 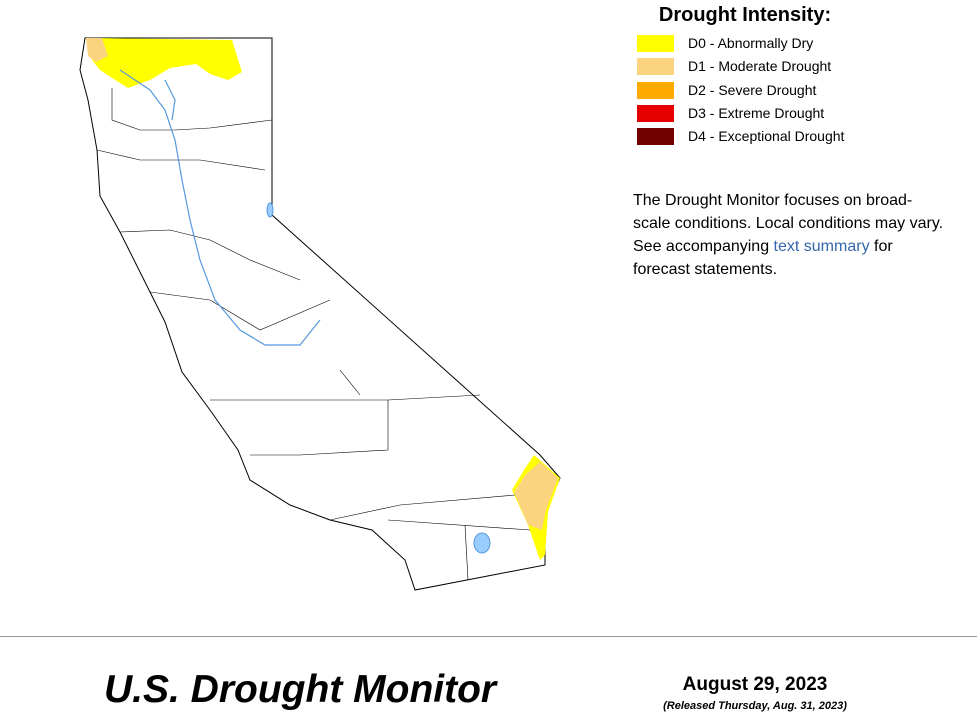 What do you see at coordinates (752, 89) in the screenshot?
I see `legend-label: D2 - Severe Drought` at bounding box center [752, 89].